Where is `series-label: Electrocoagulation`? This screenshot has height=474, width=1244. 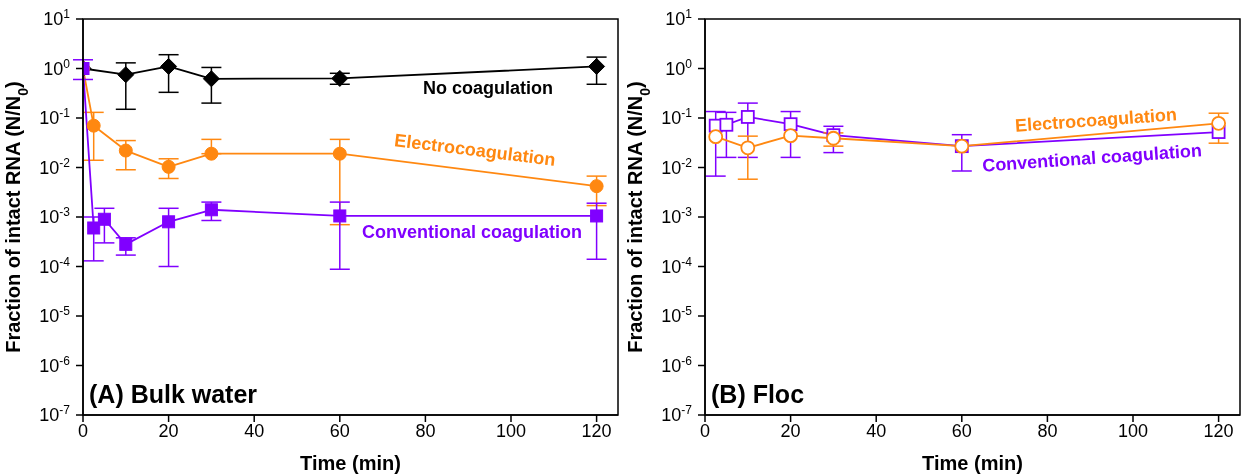 series-label: Electrocoagulation is located at coordinates (1096, 120).